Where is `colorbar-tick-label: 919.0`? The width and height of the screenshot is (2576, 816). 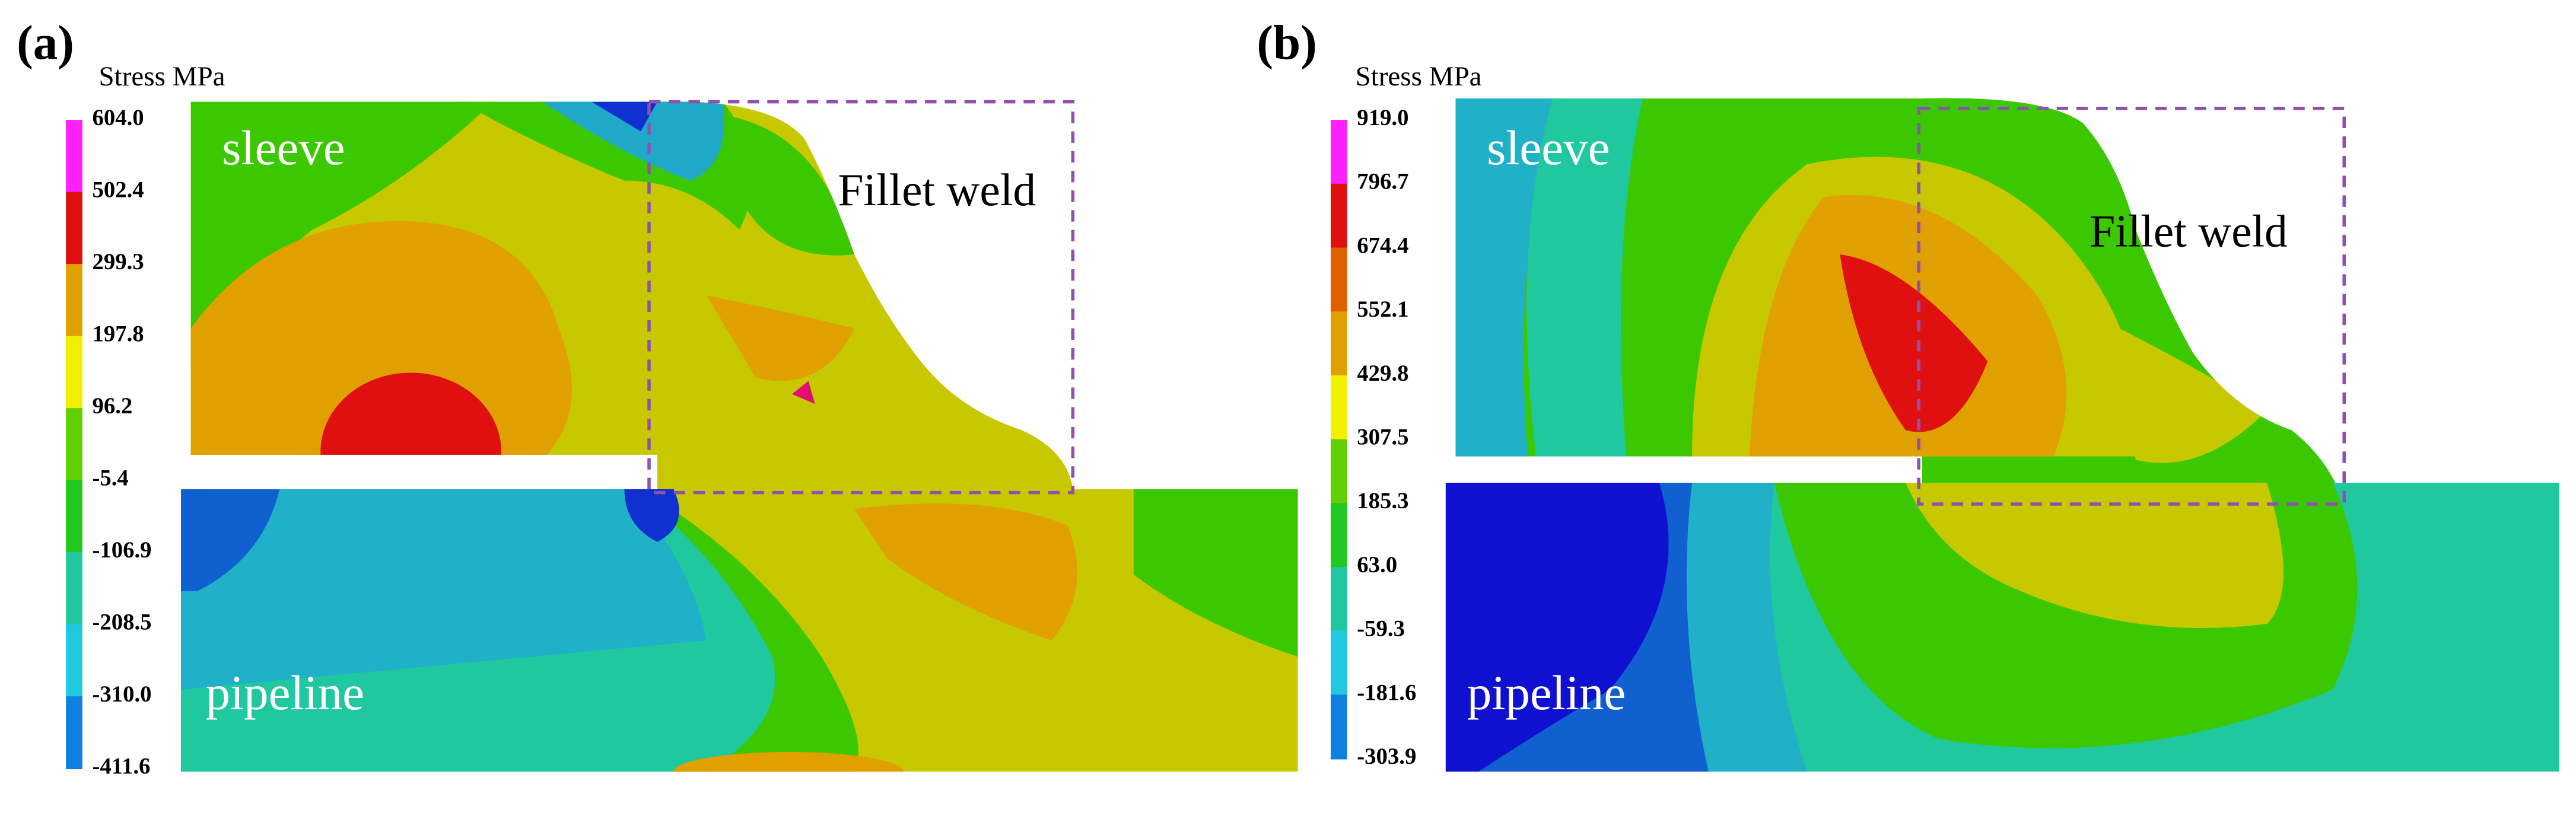
colorbar-tick-label: 919.0 is located at coordinates (1382, 117).